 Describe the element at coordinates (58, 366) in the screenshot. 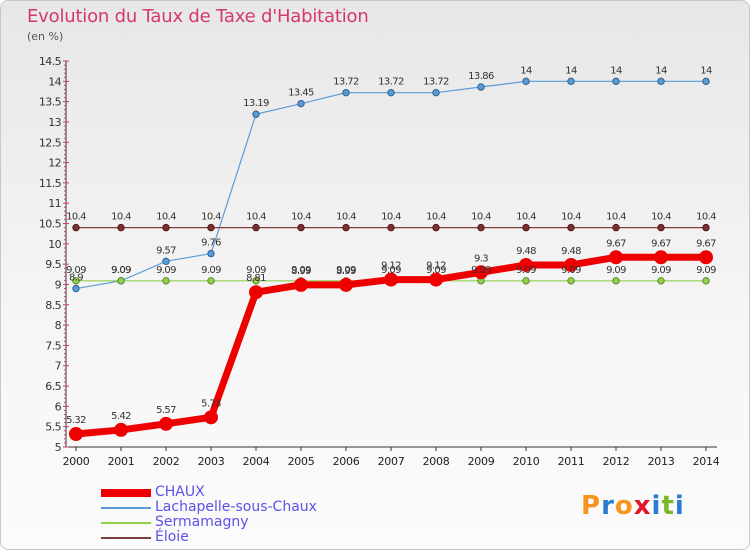

I see `y-tick-label: 7` at that location.